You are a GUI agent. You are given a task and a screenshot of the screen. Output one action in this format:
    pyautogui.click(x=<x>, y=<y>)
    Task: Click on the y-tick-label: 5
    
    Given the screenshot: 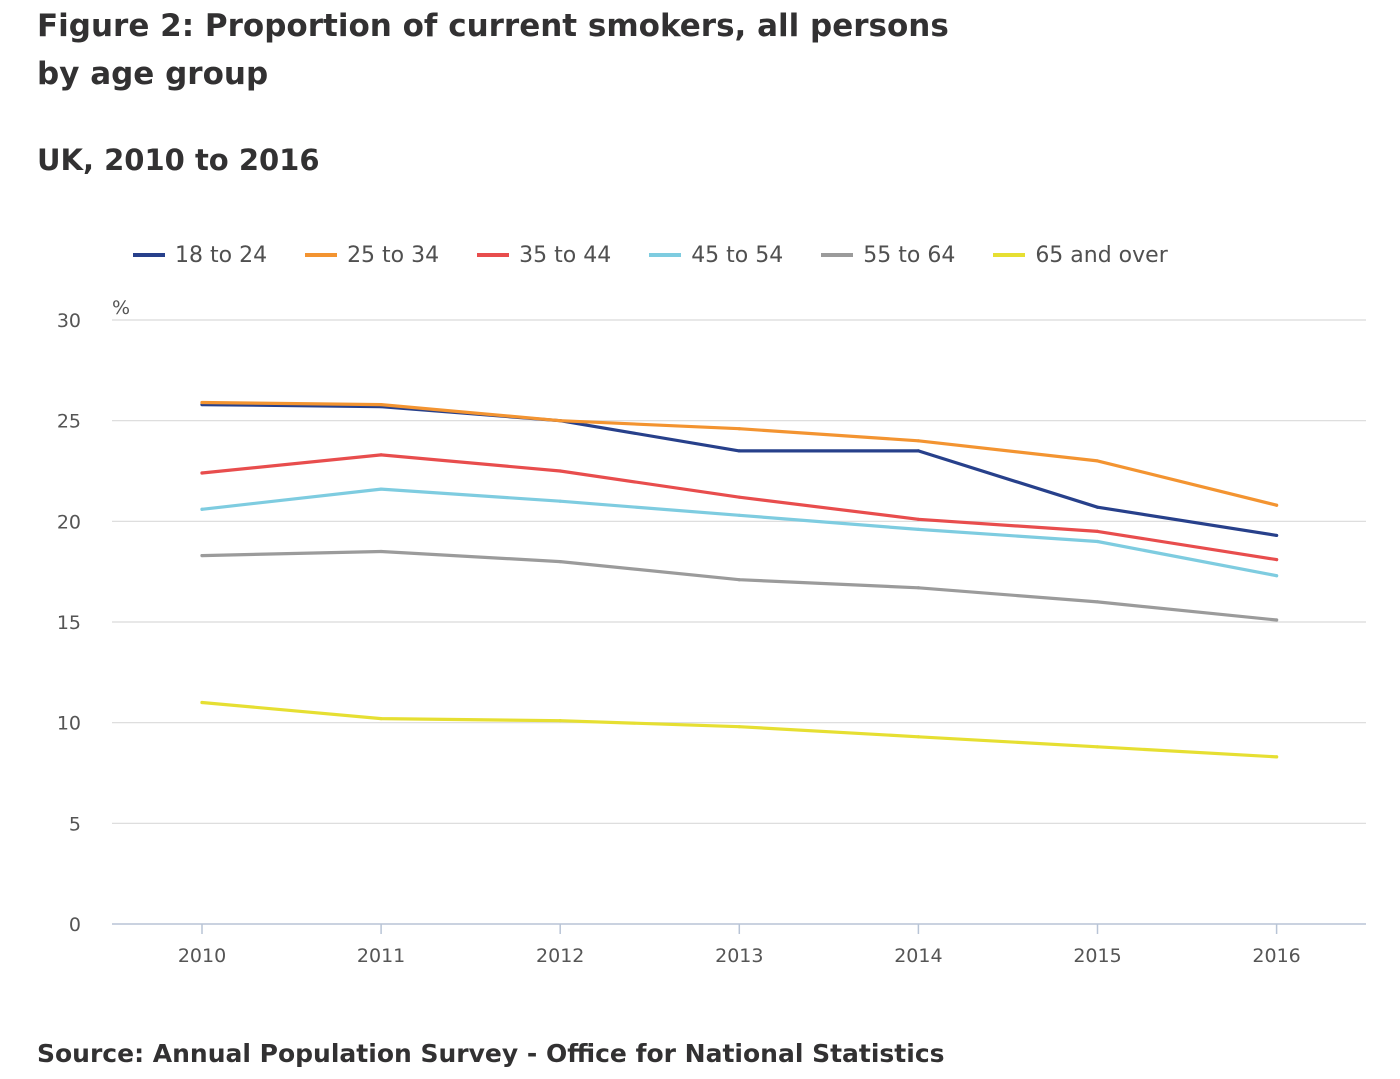 What is the action you would take?
    pyautogui.click(x=75, y=824)
    